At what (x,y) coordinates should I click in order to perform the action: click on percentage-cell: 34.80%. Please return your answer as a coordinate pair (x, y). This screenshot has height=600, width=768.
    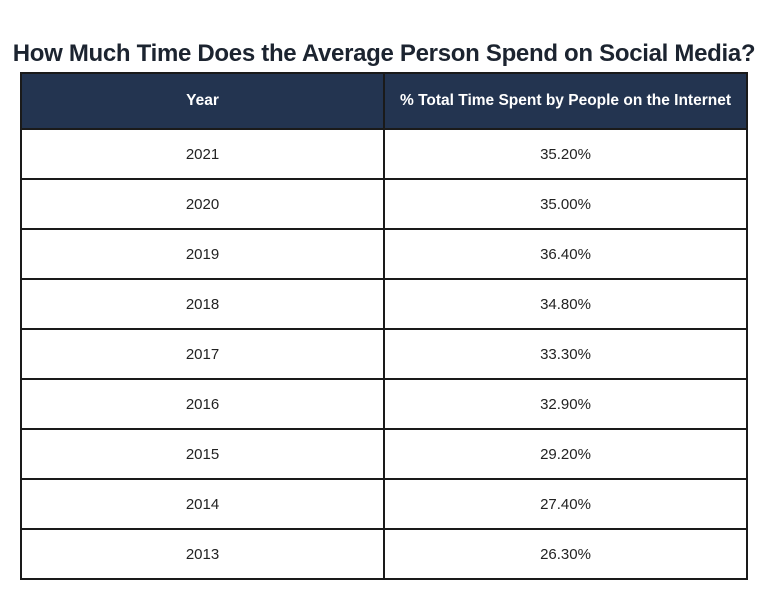
    Looking at the image, I should click on (565, 304).